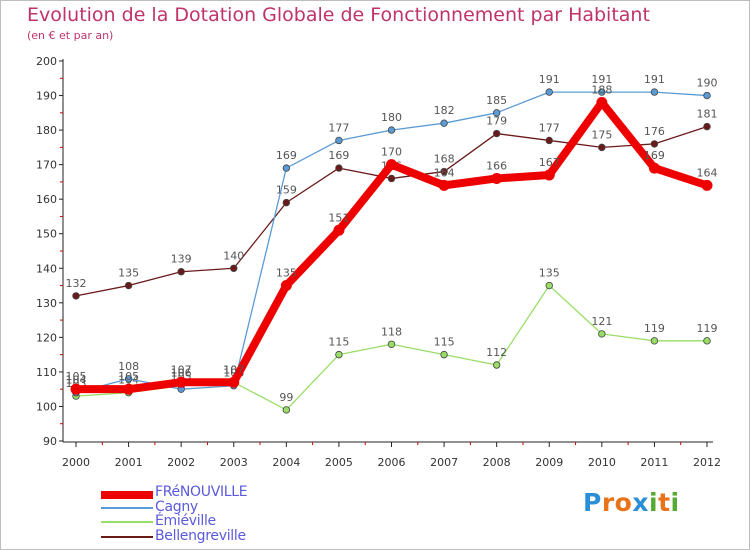 The height and width of the screenshot is (550, 750). Describe the element at coordinates (76, 283) in the screenshot. I see `data-label: 132` at that location.